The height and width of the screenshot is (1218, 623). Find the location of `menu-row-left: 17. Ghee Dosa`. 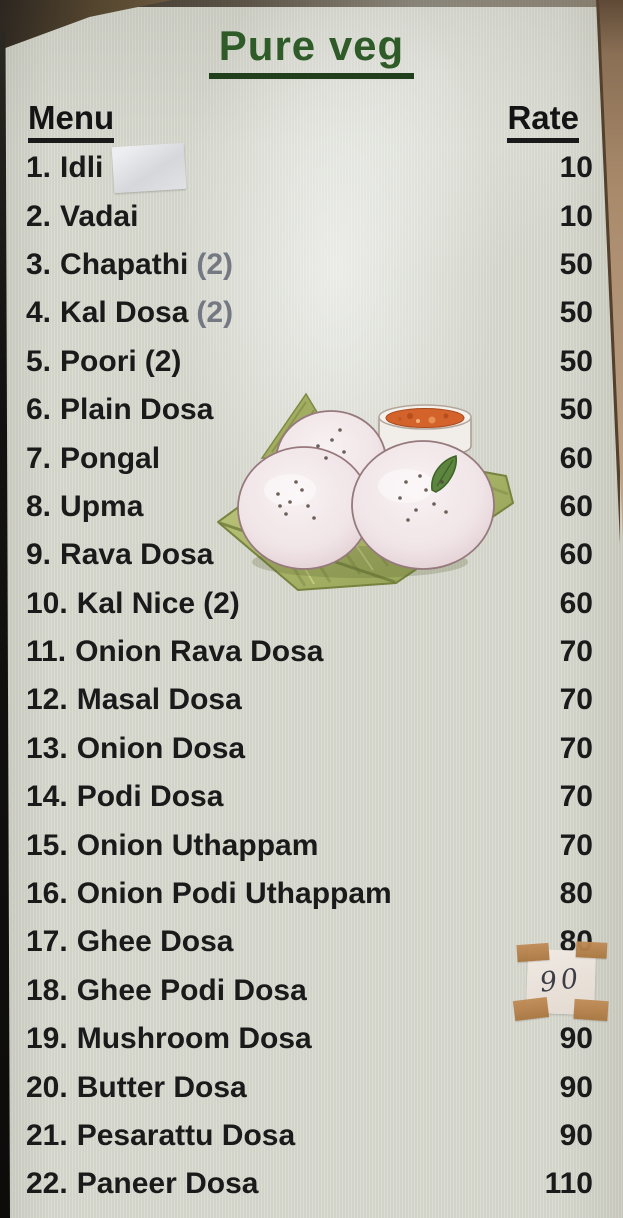

menu-row-left: 17. Ghee Dosa is located at coordinates (129, 942).